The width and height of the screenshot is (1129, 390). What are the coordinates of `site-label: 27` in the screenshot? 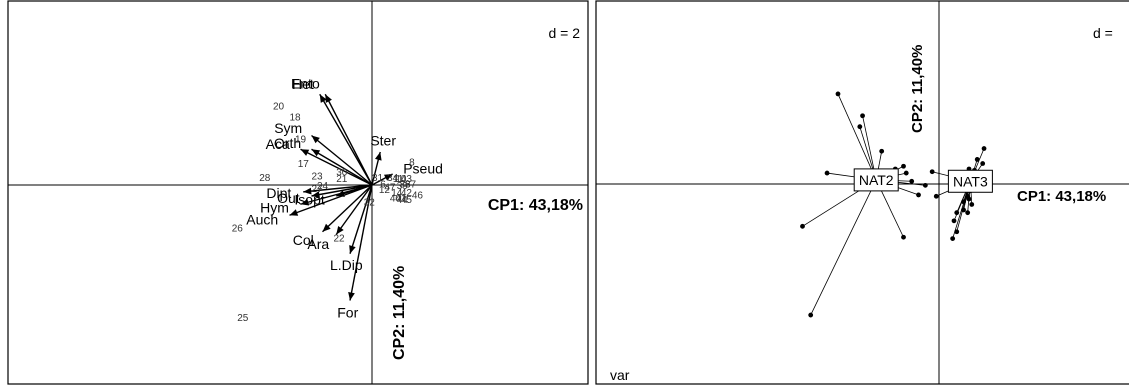 It's located at (317, 189).